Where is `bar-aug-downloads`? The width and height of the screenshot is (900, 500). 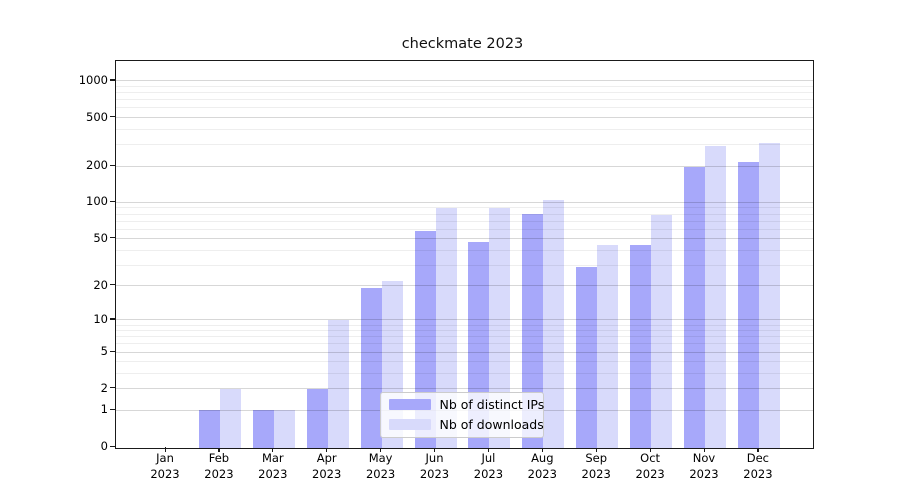 bar-aug-downloads is located at coordinates (554, 323).